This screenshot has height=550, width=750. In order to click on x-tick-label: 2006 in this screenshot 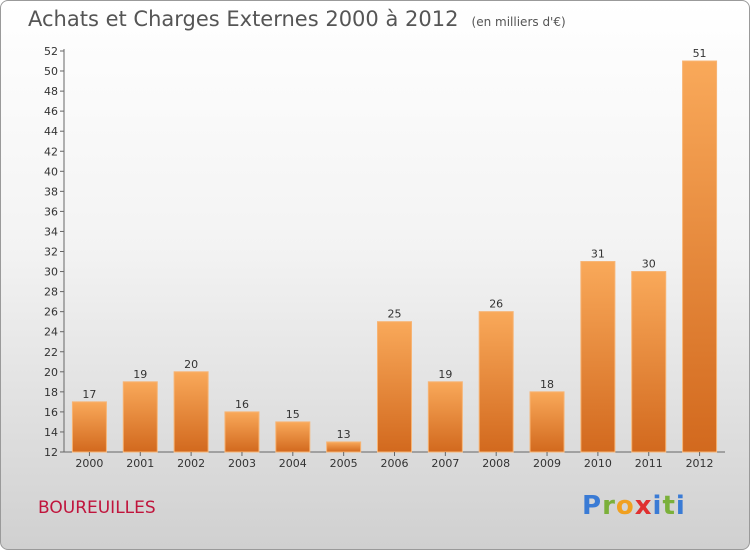, I will do `click(395, 463)`.